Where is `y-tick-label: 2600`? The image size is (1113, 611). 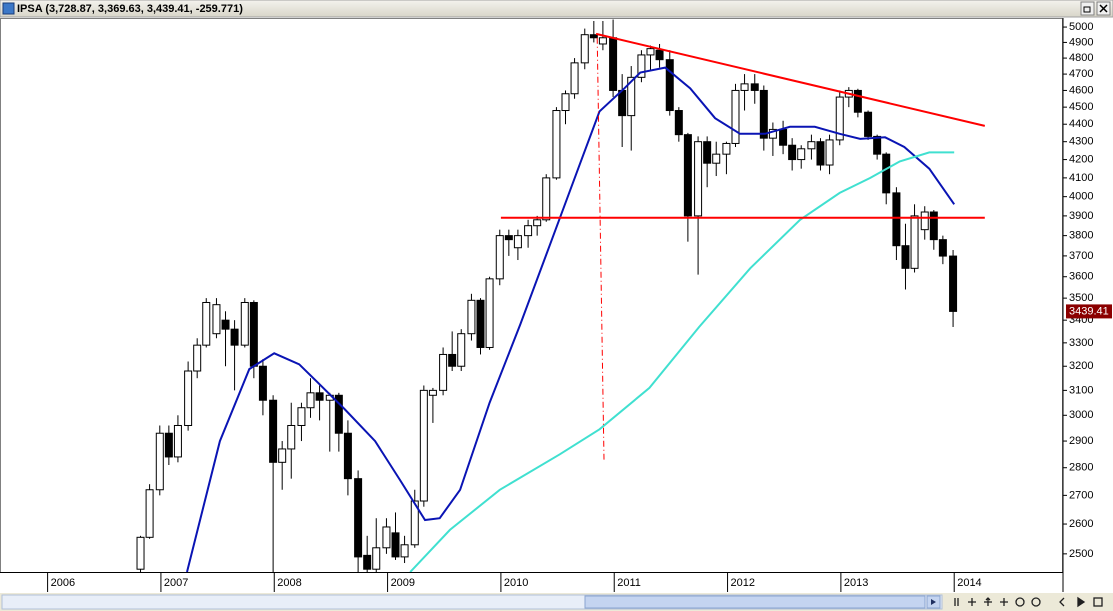
y-tick-label: 2600 is located at coordinates (1081, 524).